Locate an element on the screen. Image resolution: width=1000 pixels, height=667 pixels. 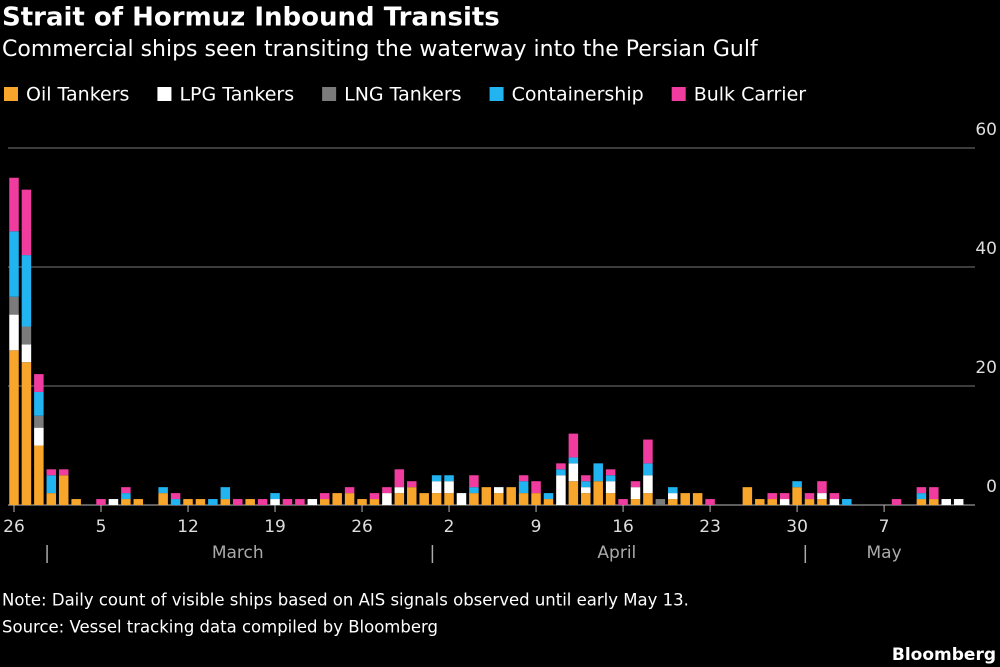
month-label: April is located at coordinates (616, 553).